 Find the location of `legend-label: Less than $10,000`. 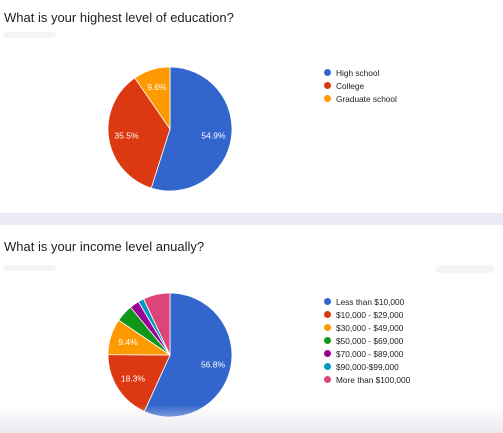

legend-label: Less than $10,000 is located at coordinates (370, 301).